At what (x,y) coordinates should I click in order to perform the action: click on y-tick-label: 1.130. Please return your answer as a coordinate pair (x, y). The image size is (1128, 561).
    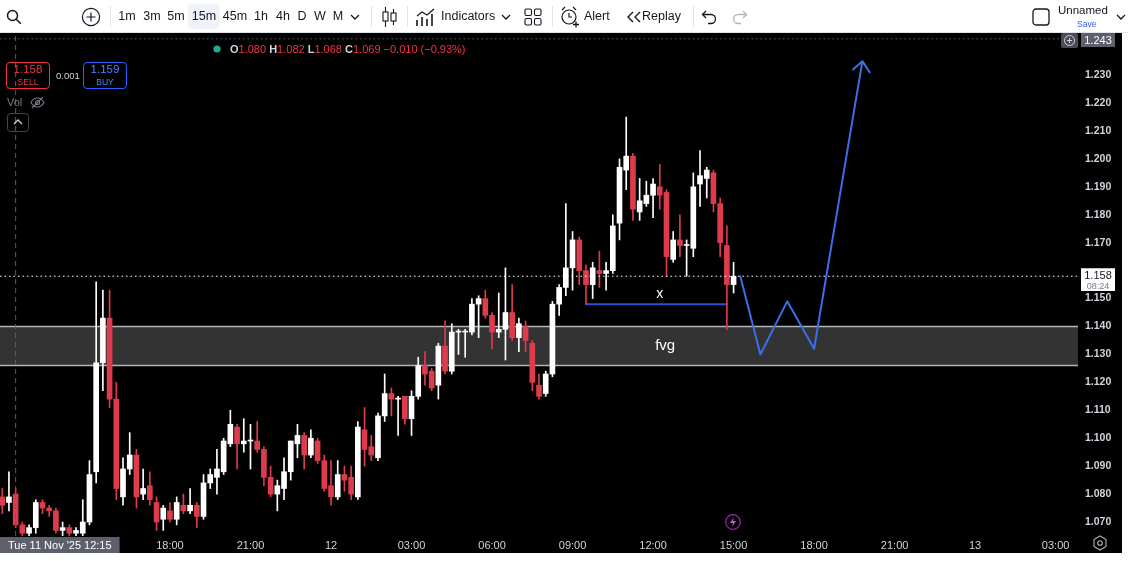
    Looking at the image, I should click on (1098, 353).